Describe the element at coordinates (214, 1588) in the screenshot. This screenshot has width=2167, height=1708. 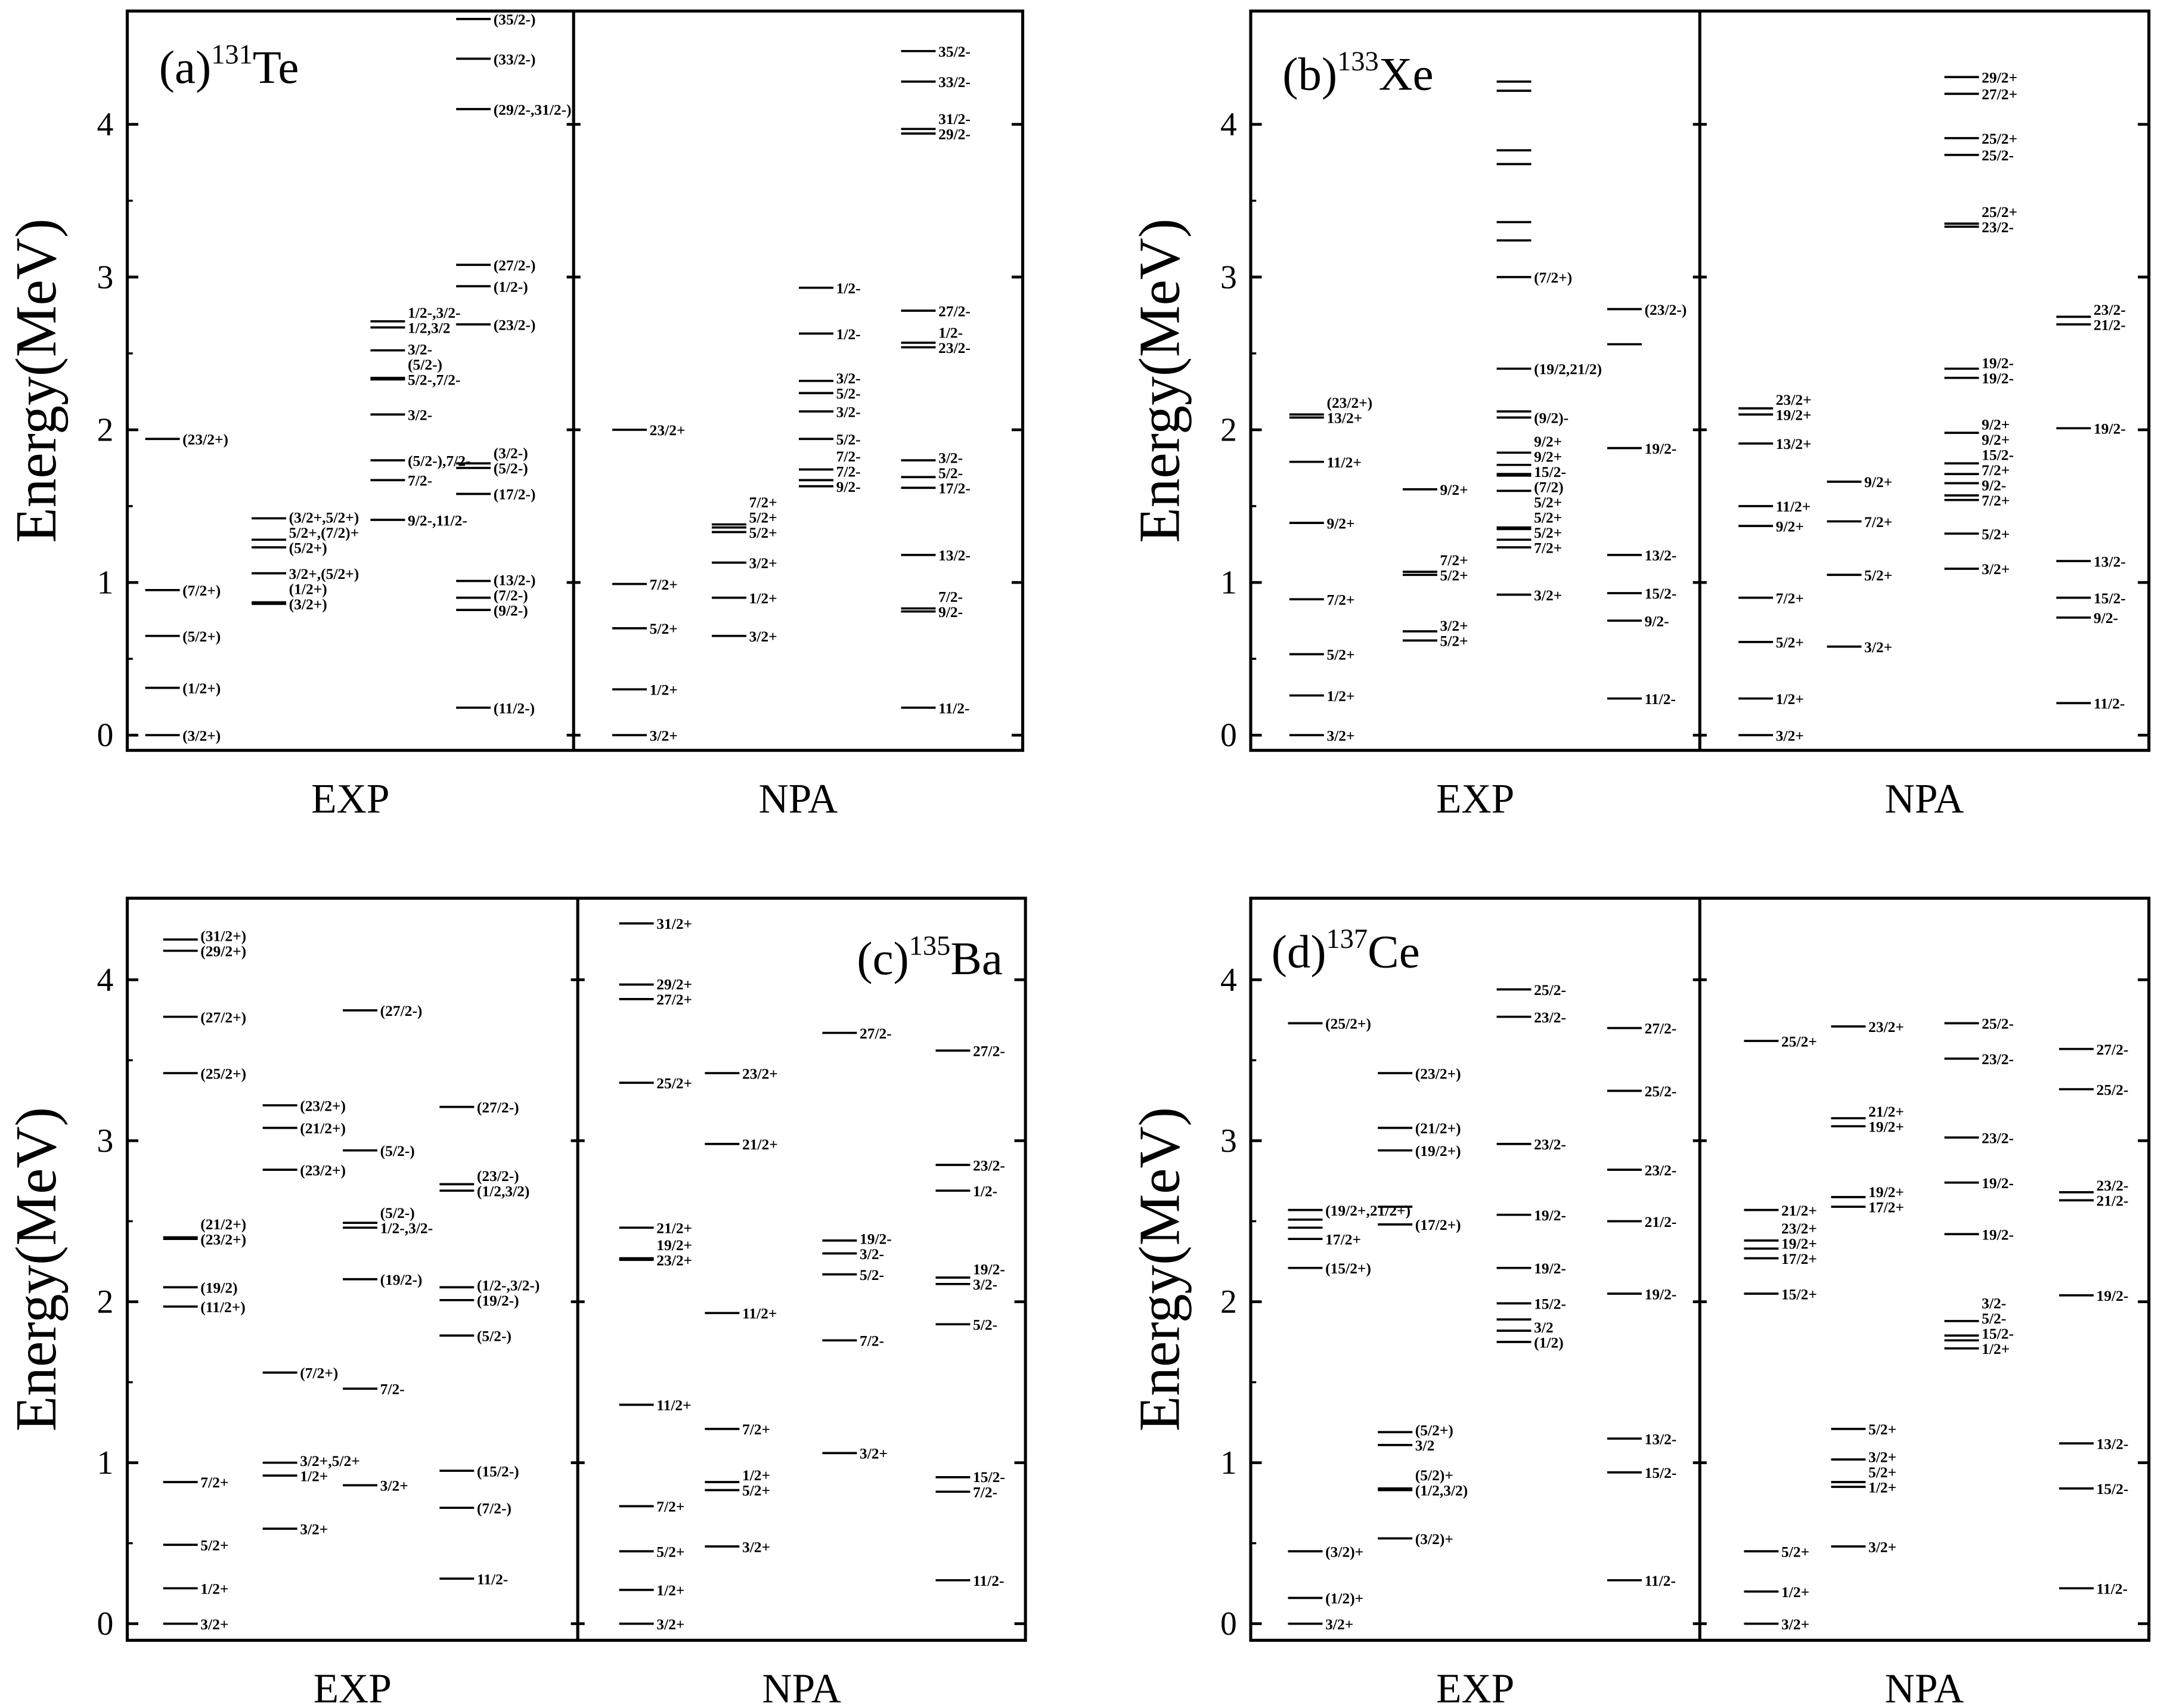
I see `exp-level-label: 1/2+` at that location.